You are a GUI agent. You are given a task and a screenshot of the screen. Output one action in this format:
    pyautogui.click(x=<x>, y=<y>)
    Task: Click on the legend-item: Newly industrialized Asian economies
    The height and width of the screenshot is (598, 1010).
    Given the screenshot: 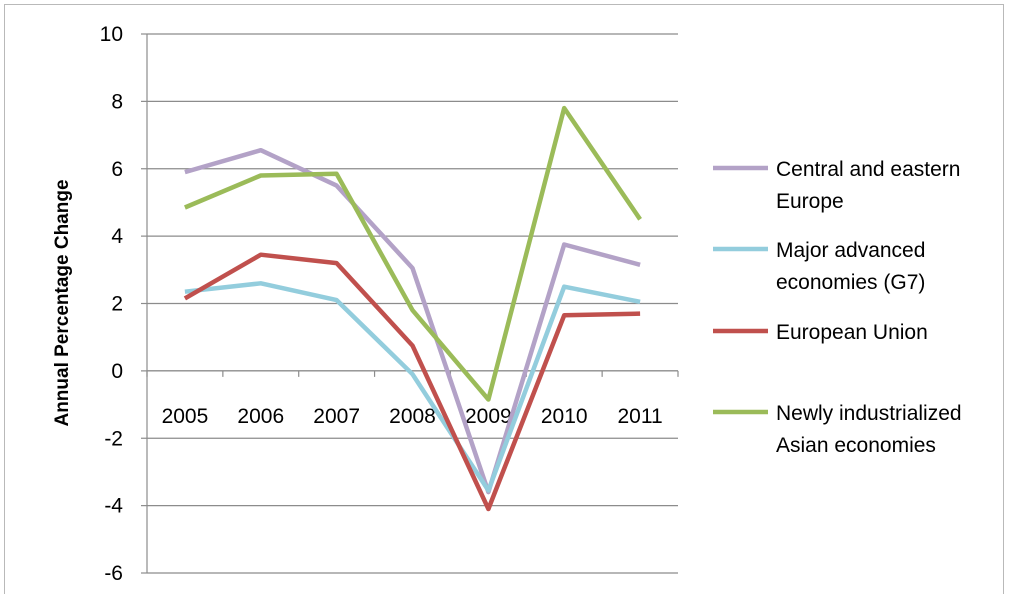 What is the action you would take?
    pyautogui.click(x=837, y=429)
    